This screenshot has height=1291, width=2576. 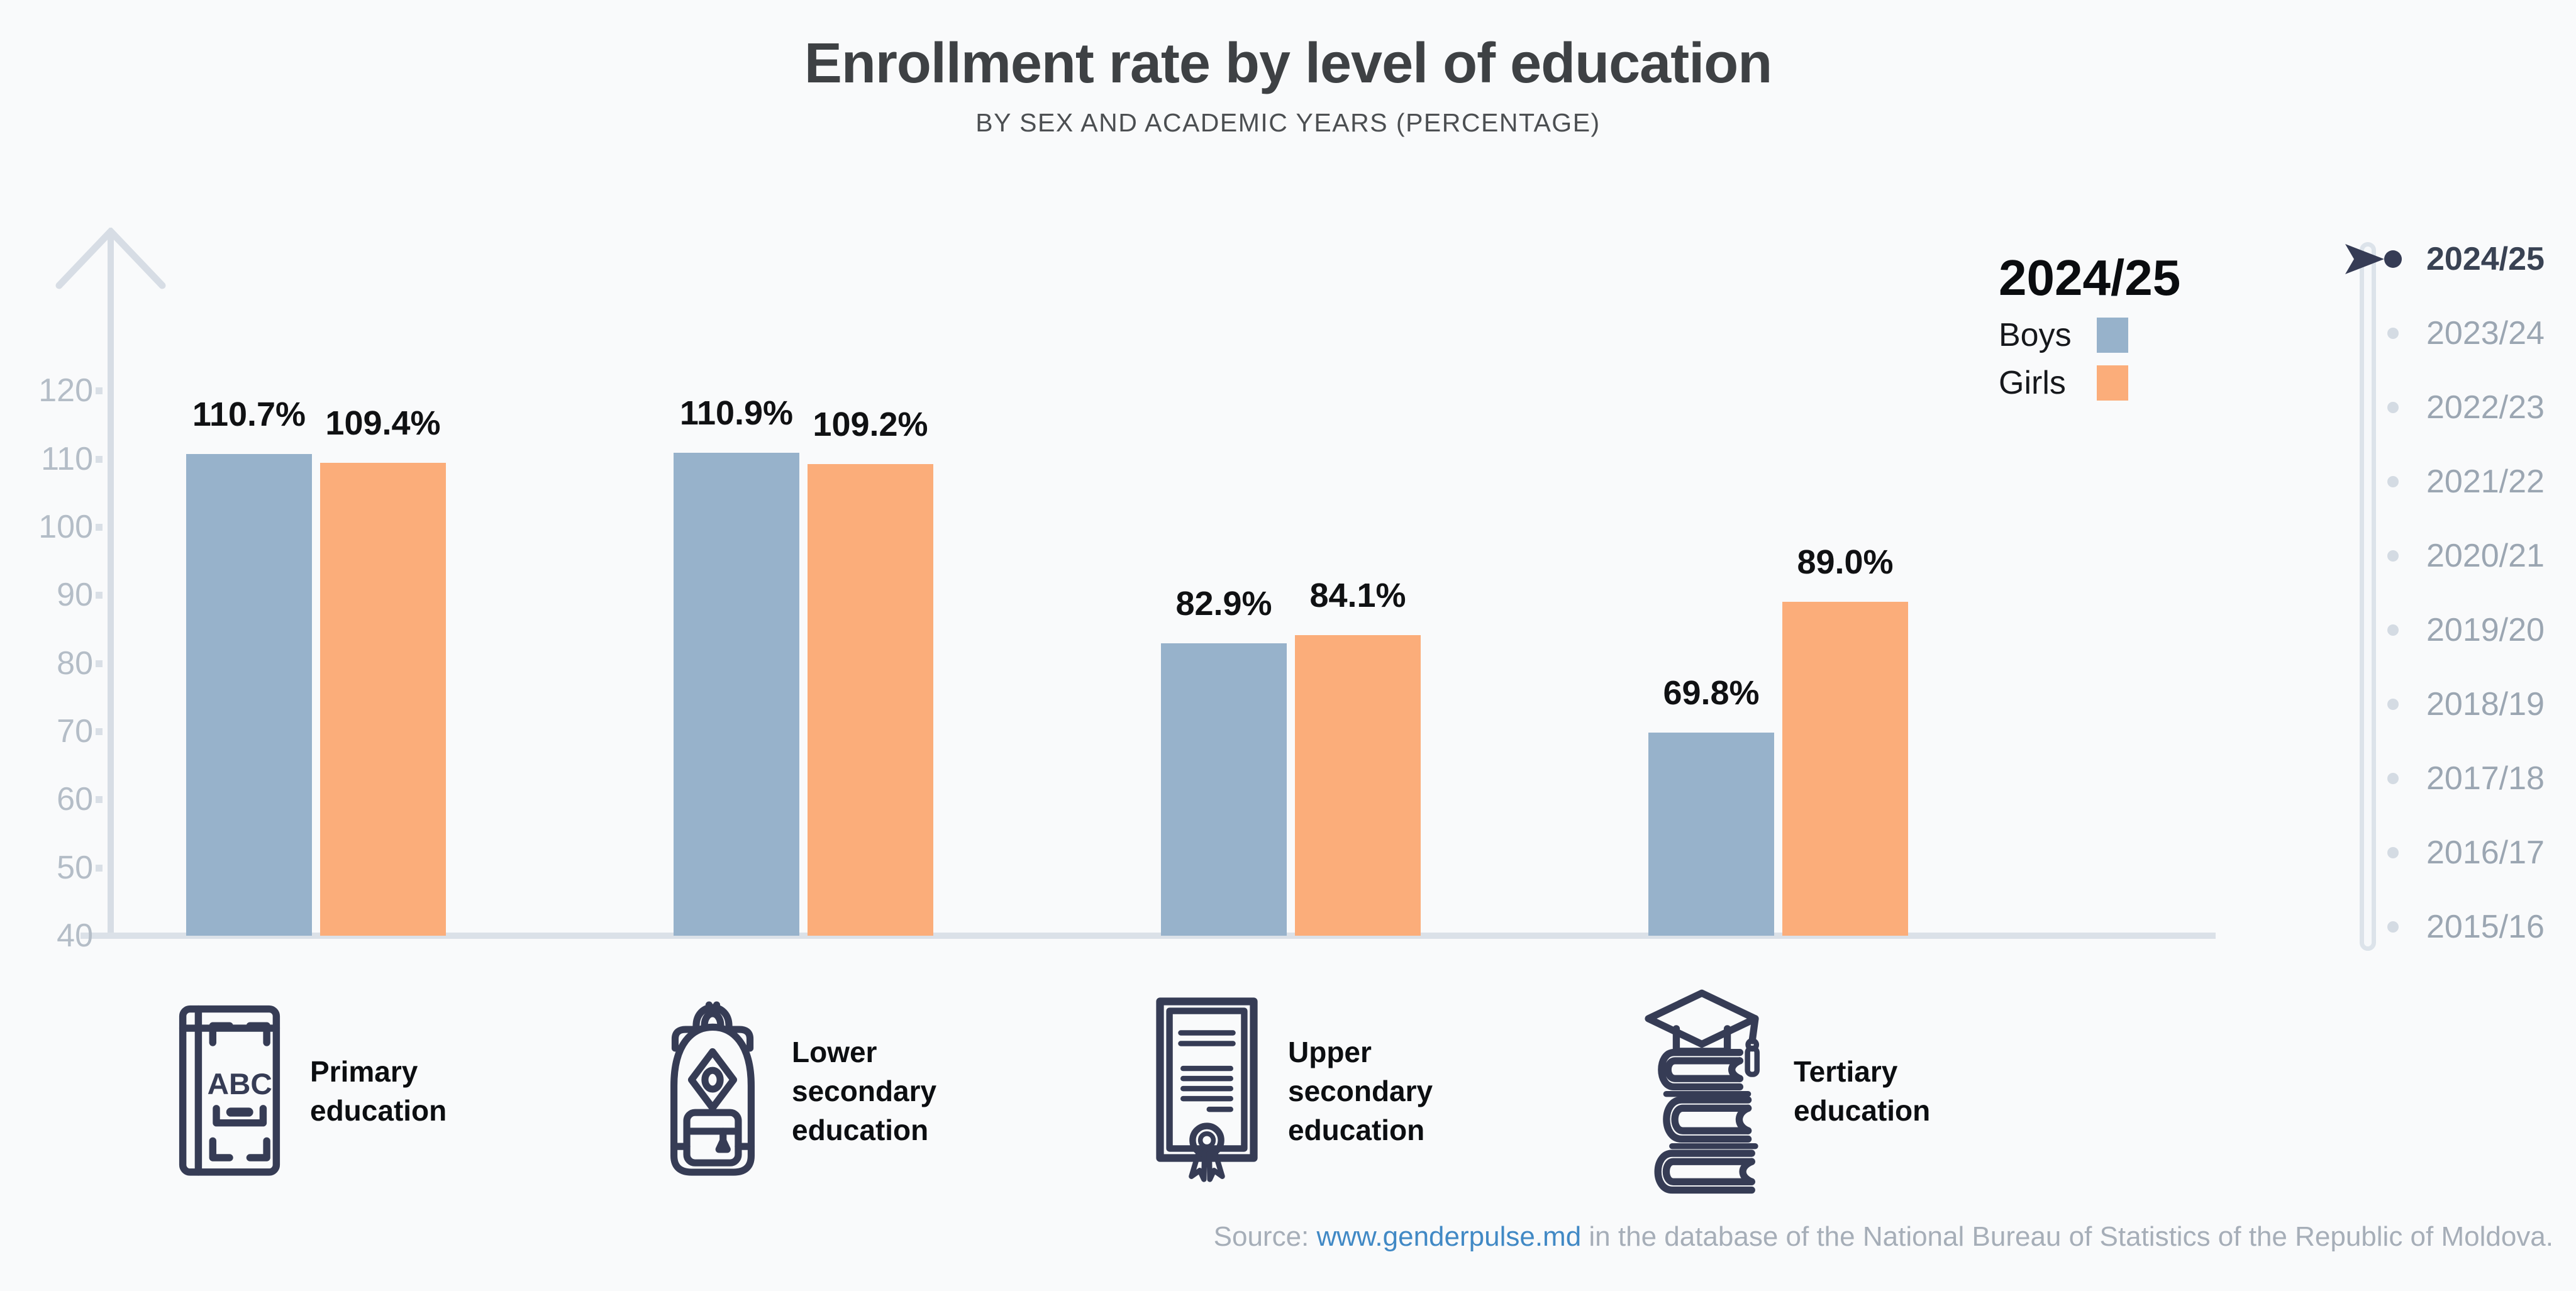 I want to click on category-label: Lower secondary education, so click(x=864, y=1090).